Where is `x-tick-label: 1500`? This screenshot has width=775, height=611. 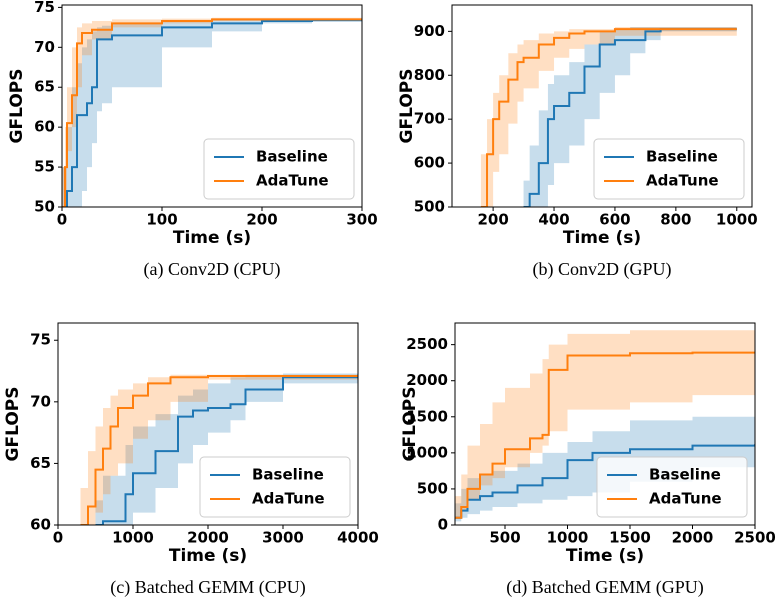
x-tick-label: 1500 is located at coordinates (630, 538).